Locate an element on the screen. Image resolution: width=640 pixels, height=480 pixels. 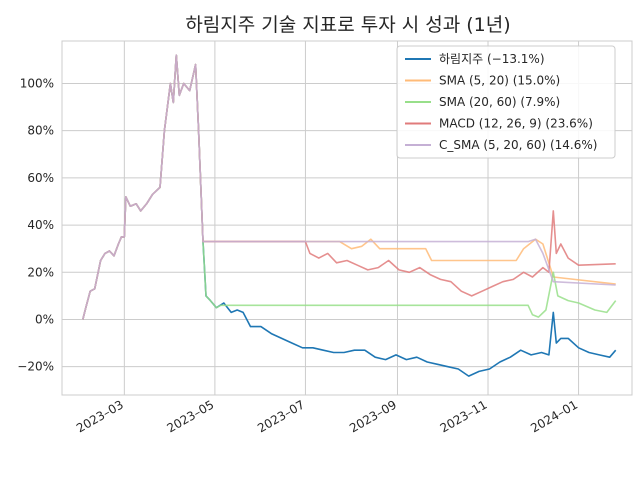
y-tick-label: 60% is located at coordinates (40, 178).